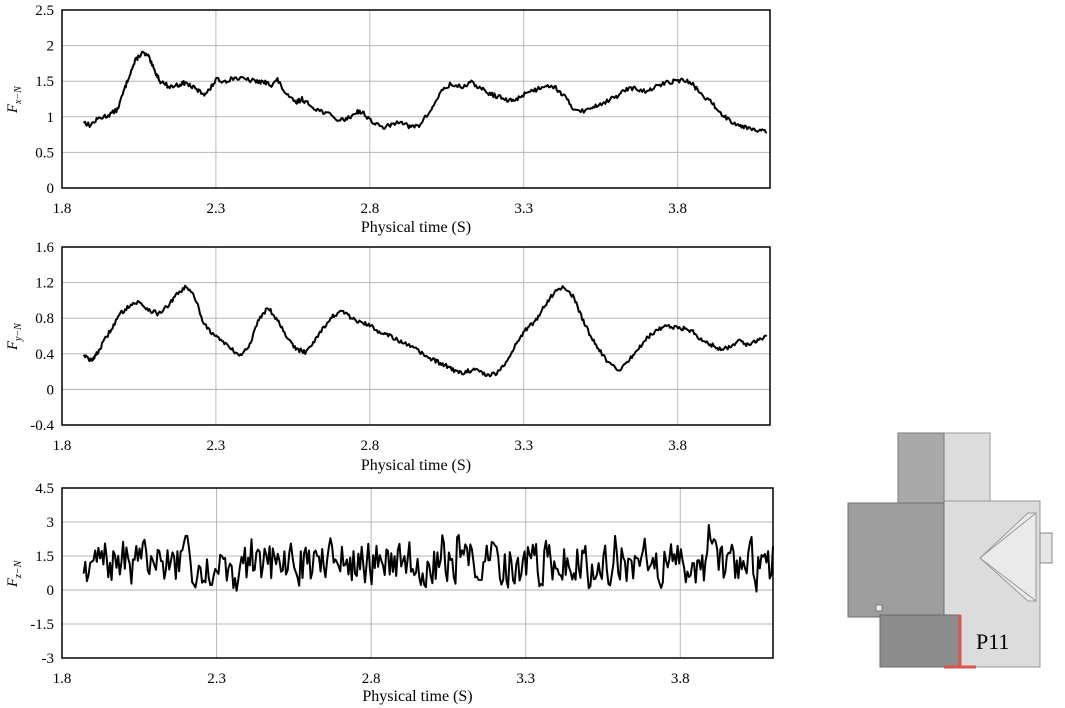 The image size is (1065, 708). What do you see at coordinates (44, 11) in the screenshot?
I see `y-tick-label: 2.5` at bounding box center [44, 11].